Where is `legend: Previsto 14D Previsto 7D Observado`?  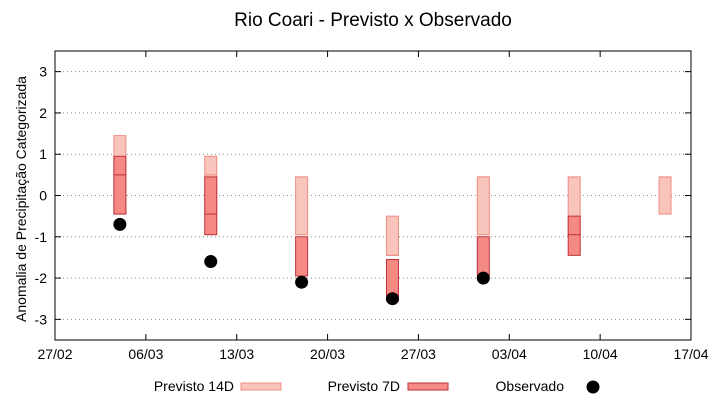 legend: Previsto 14D Previsto 7D Observado is located at coordinates (377, 386).